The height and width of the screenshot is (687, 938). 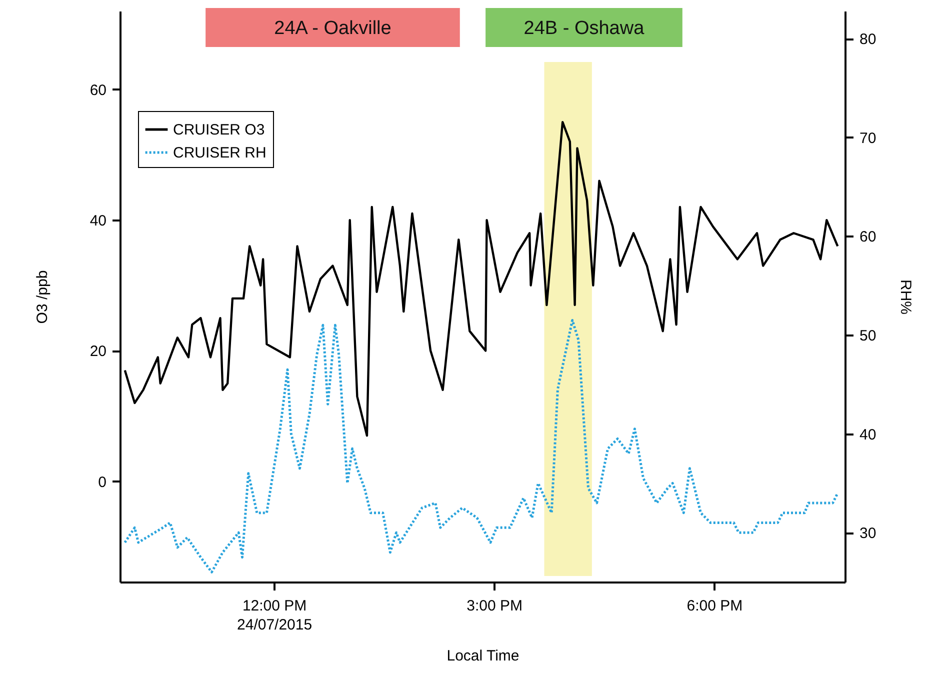 What do you see at coordinates (102, 482) in the screenshot?
I see `y-tick-label: 0` at bounding box center [102, 482].